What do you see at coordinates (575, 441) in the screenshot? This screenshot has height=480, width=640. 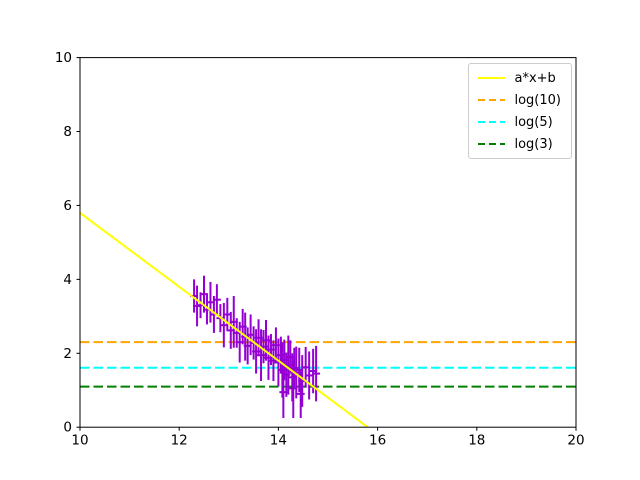 I see `x-tick-label: 20` at bounding box center [575, 441].